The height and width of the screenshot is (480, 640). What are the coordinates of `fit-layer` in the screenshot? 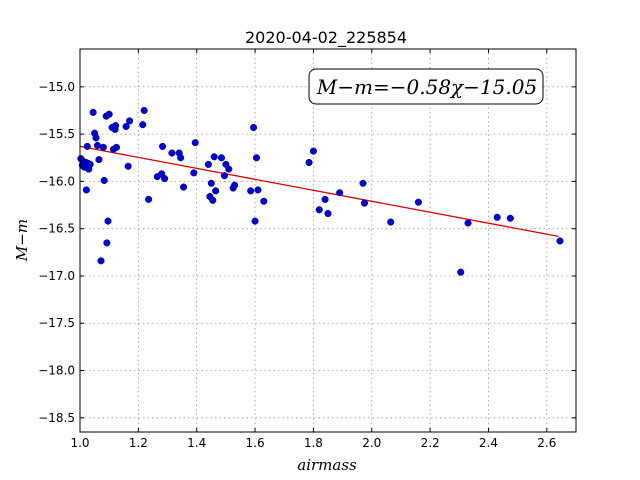 It's located at (319, 191).